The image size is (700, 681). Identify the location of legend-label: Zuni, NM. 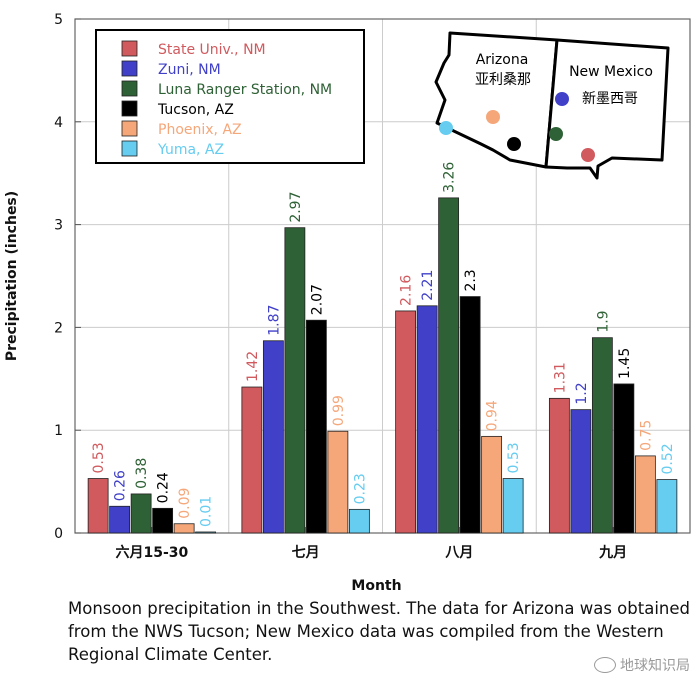
(189, 70).